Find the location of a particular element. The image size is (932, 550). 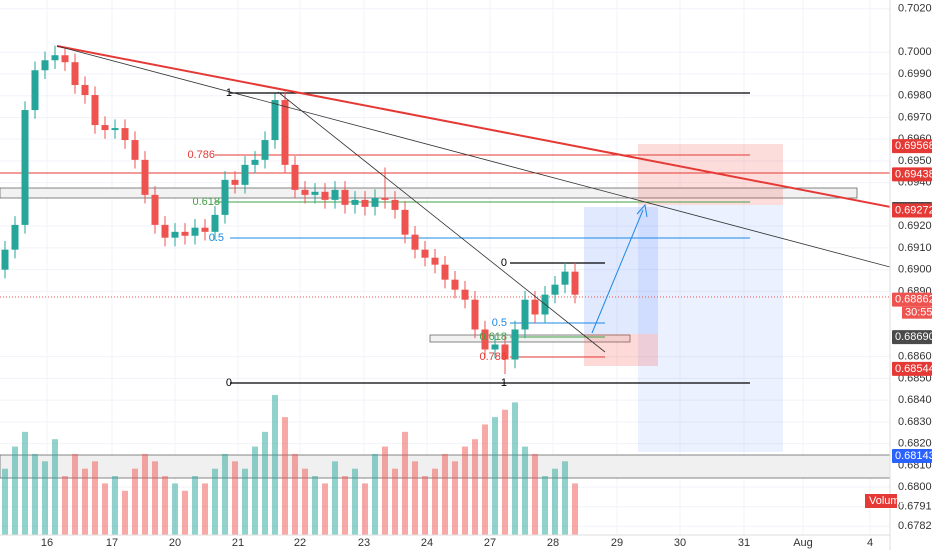

x-tick-label: 4 is located at coordinates (870, 543).